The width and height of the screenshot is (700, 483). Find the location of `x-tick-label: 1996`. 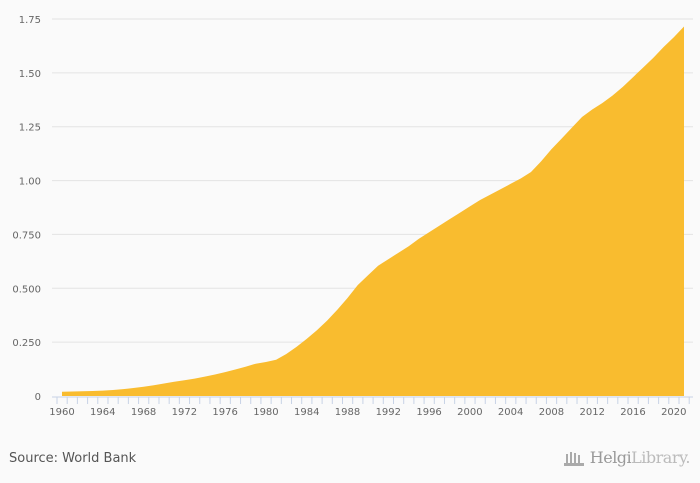

x-tick-label: 1996 is located at coordinates (428, 412).